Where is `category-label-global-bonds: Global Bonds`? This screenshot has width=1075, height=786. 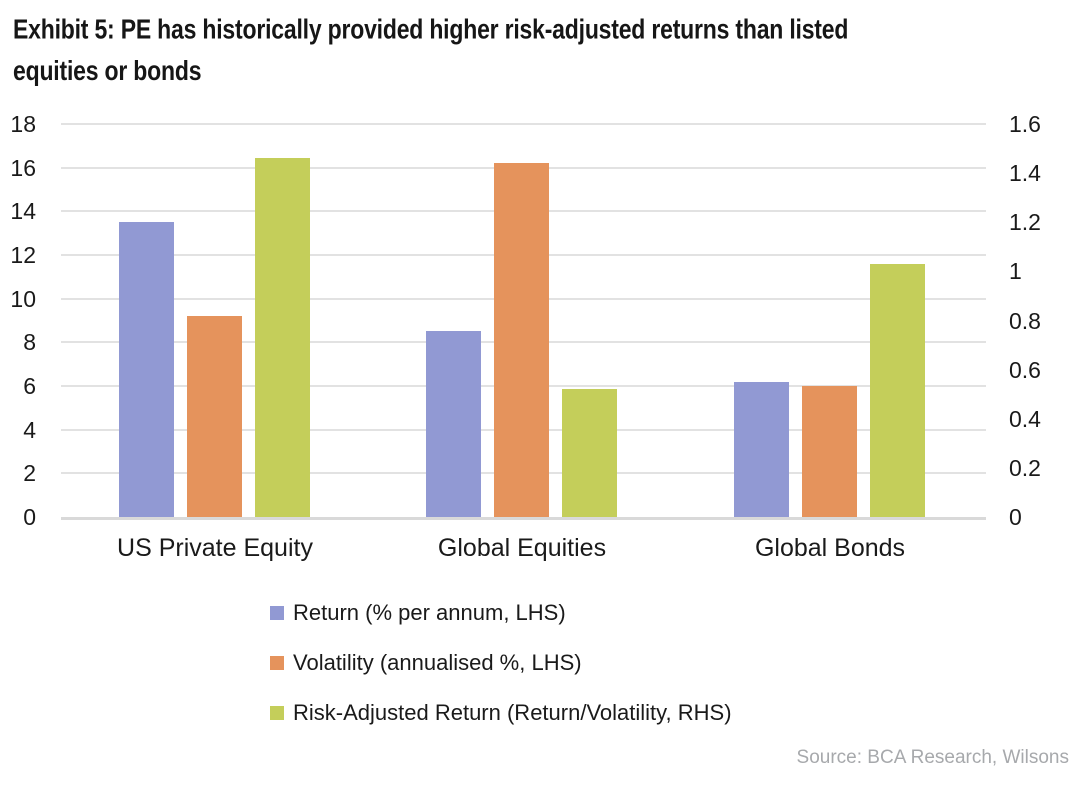 category-label-global-bonds: Global Bonds is located at coordinates (830, 548).